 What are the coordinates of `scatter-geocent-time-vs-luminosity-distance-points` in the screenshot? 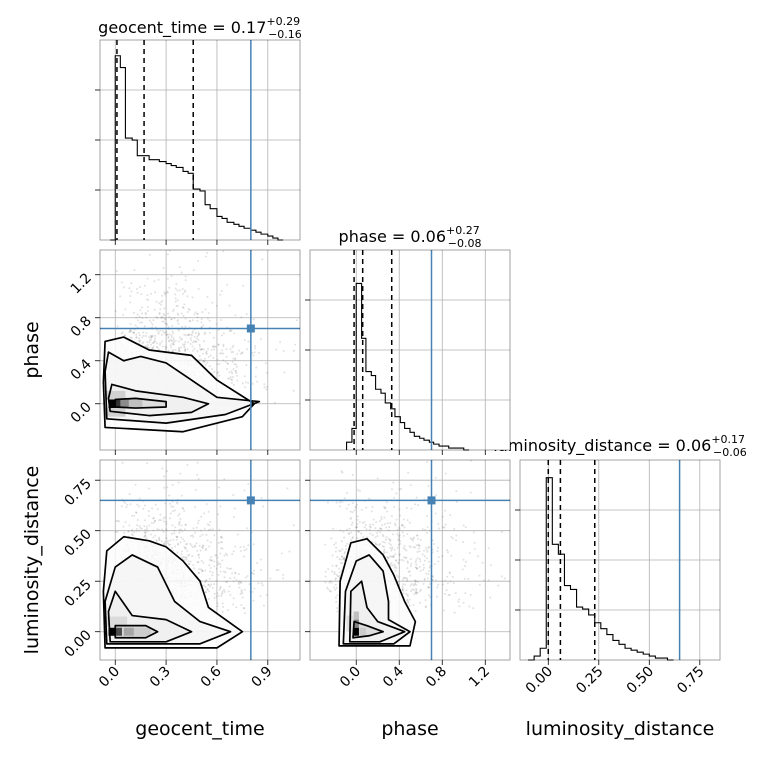 It's located at (198, 555).